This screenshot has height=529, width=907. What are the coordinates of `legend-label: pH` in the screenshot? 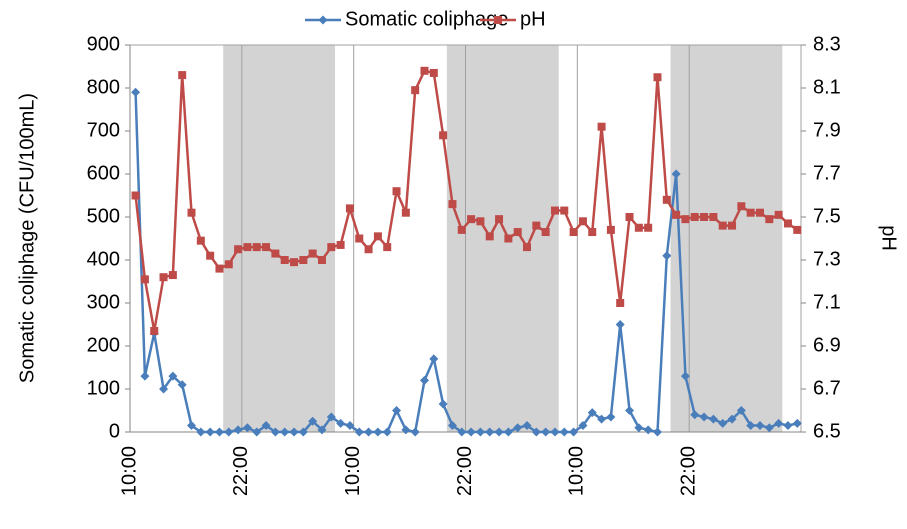 It's located at (533, 19).